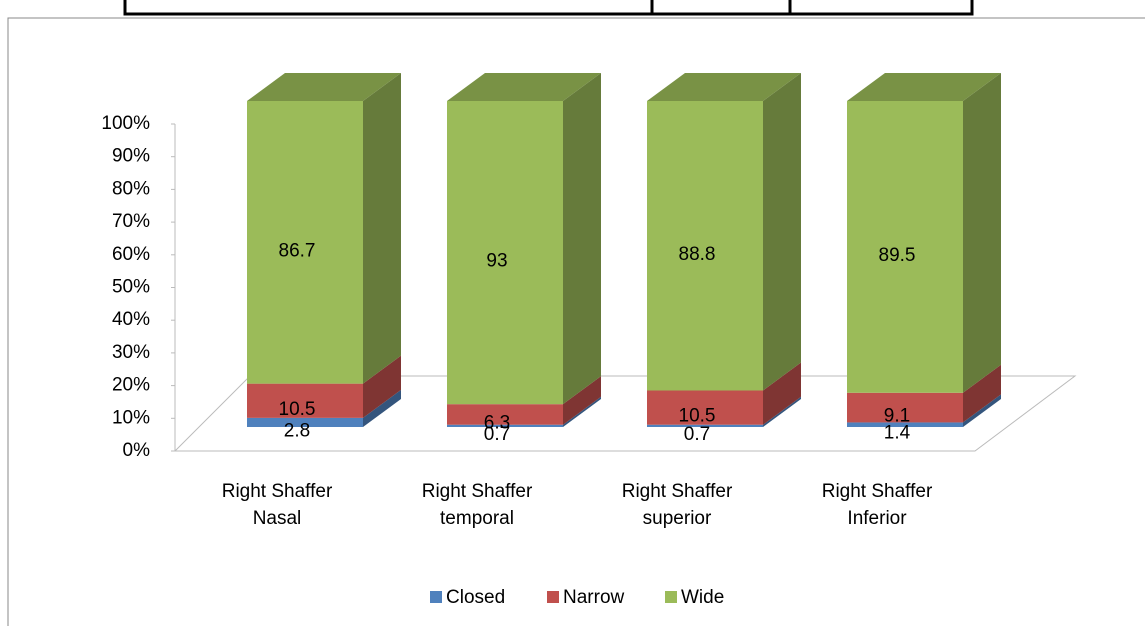 Image resolution: width=1145 pixels, height=626 pixels. I want to click on y-tick-label: 100%, so click(125, 123).